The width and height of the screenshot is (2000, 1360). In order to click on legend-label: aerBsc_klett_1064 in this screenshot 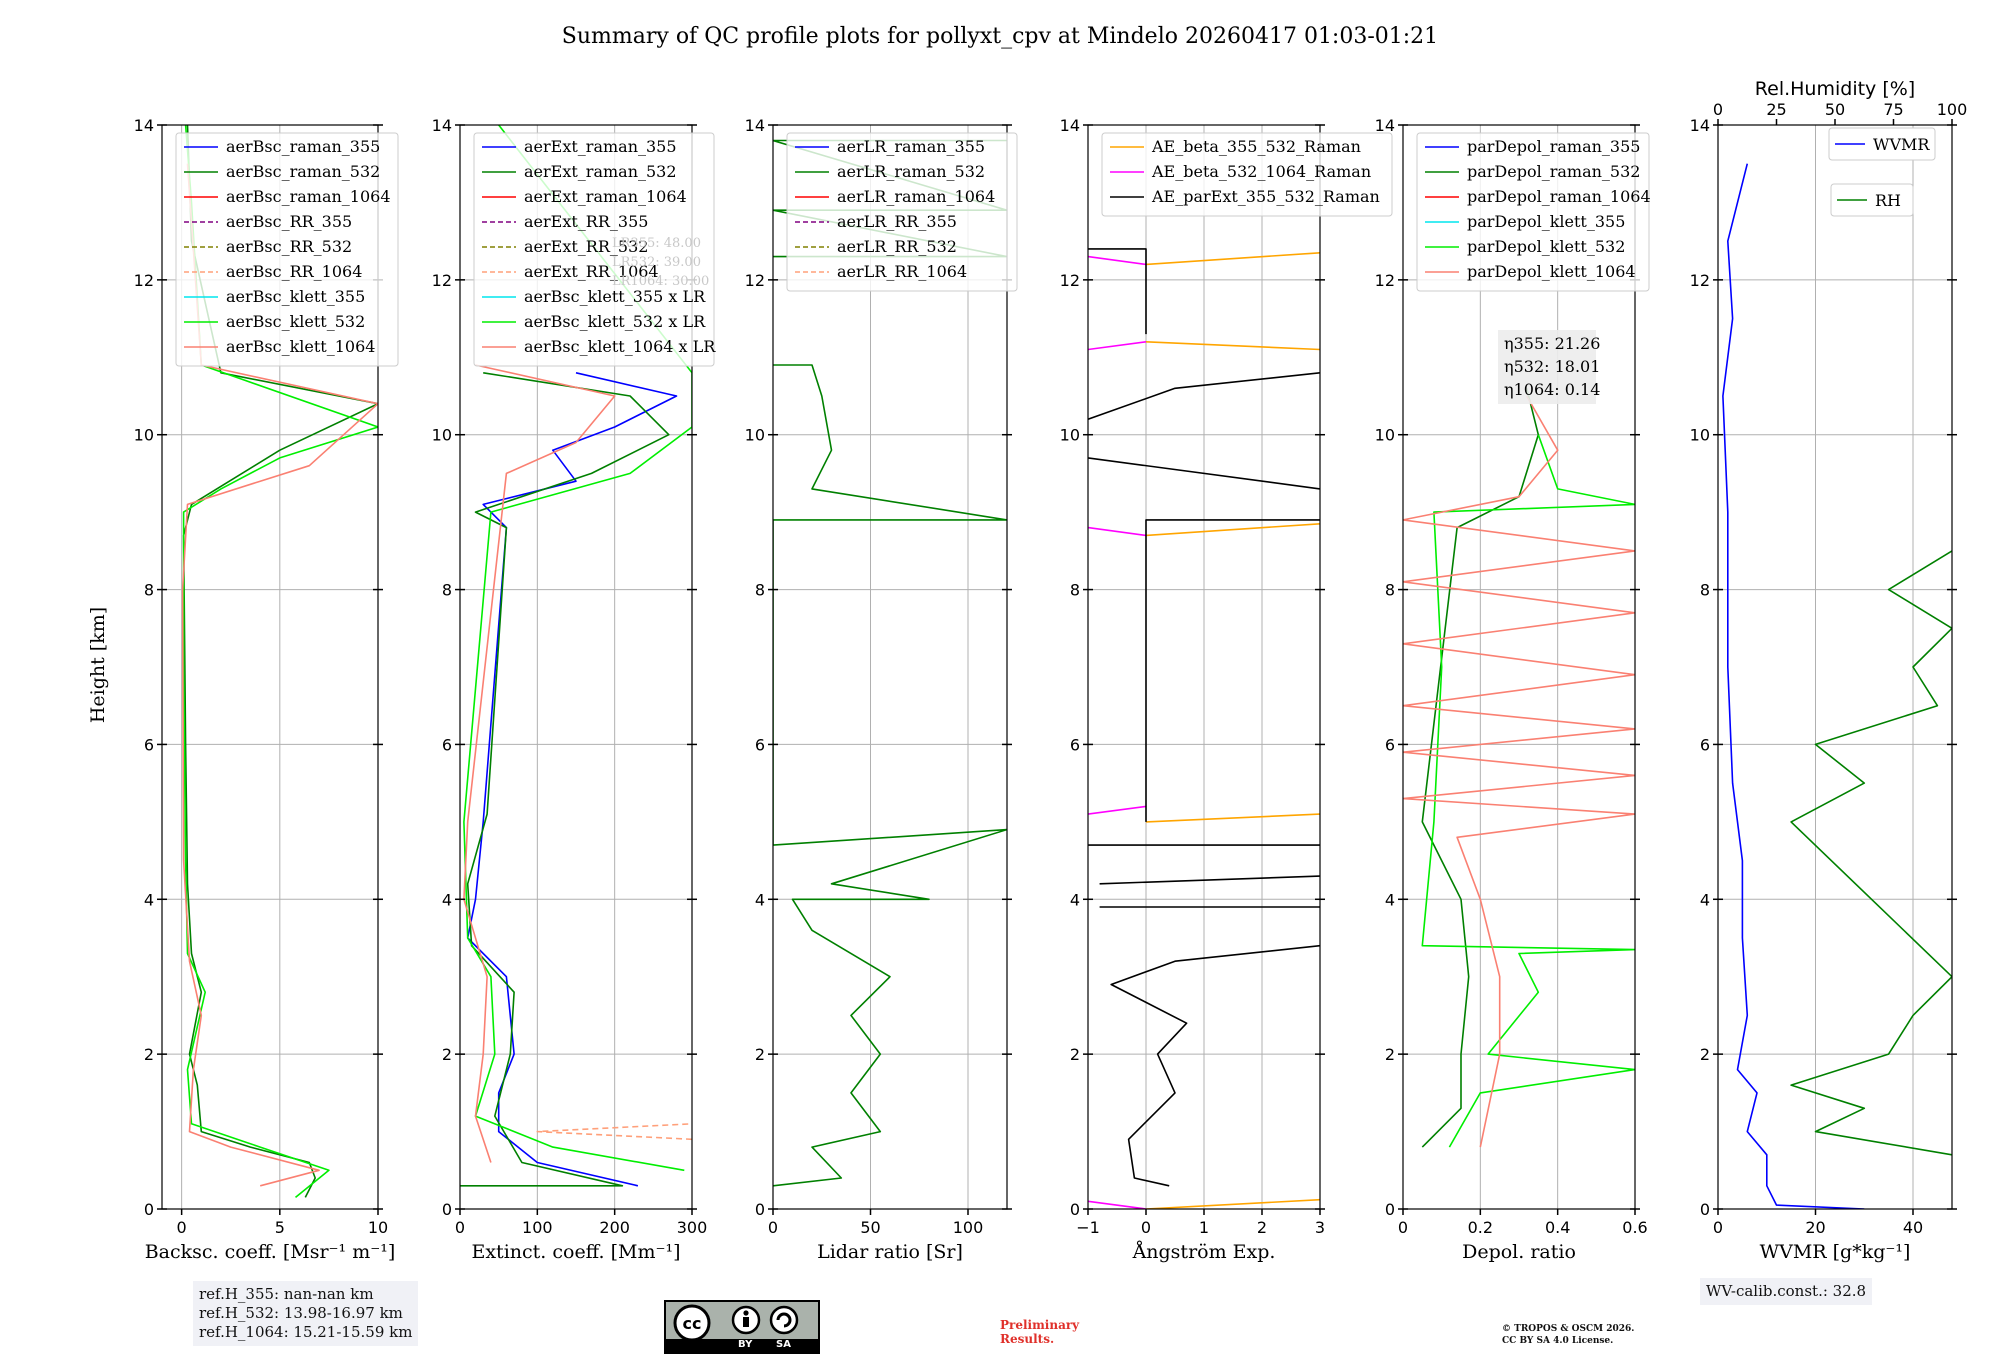, I will do `click(300, 346)`.